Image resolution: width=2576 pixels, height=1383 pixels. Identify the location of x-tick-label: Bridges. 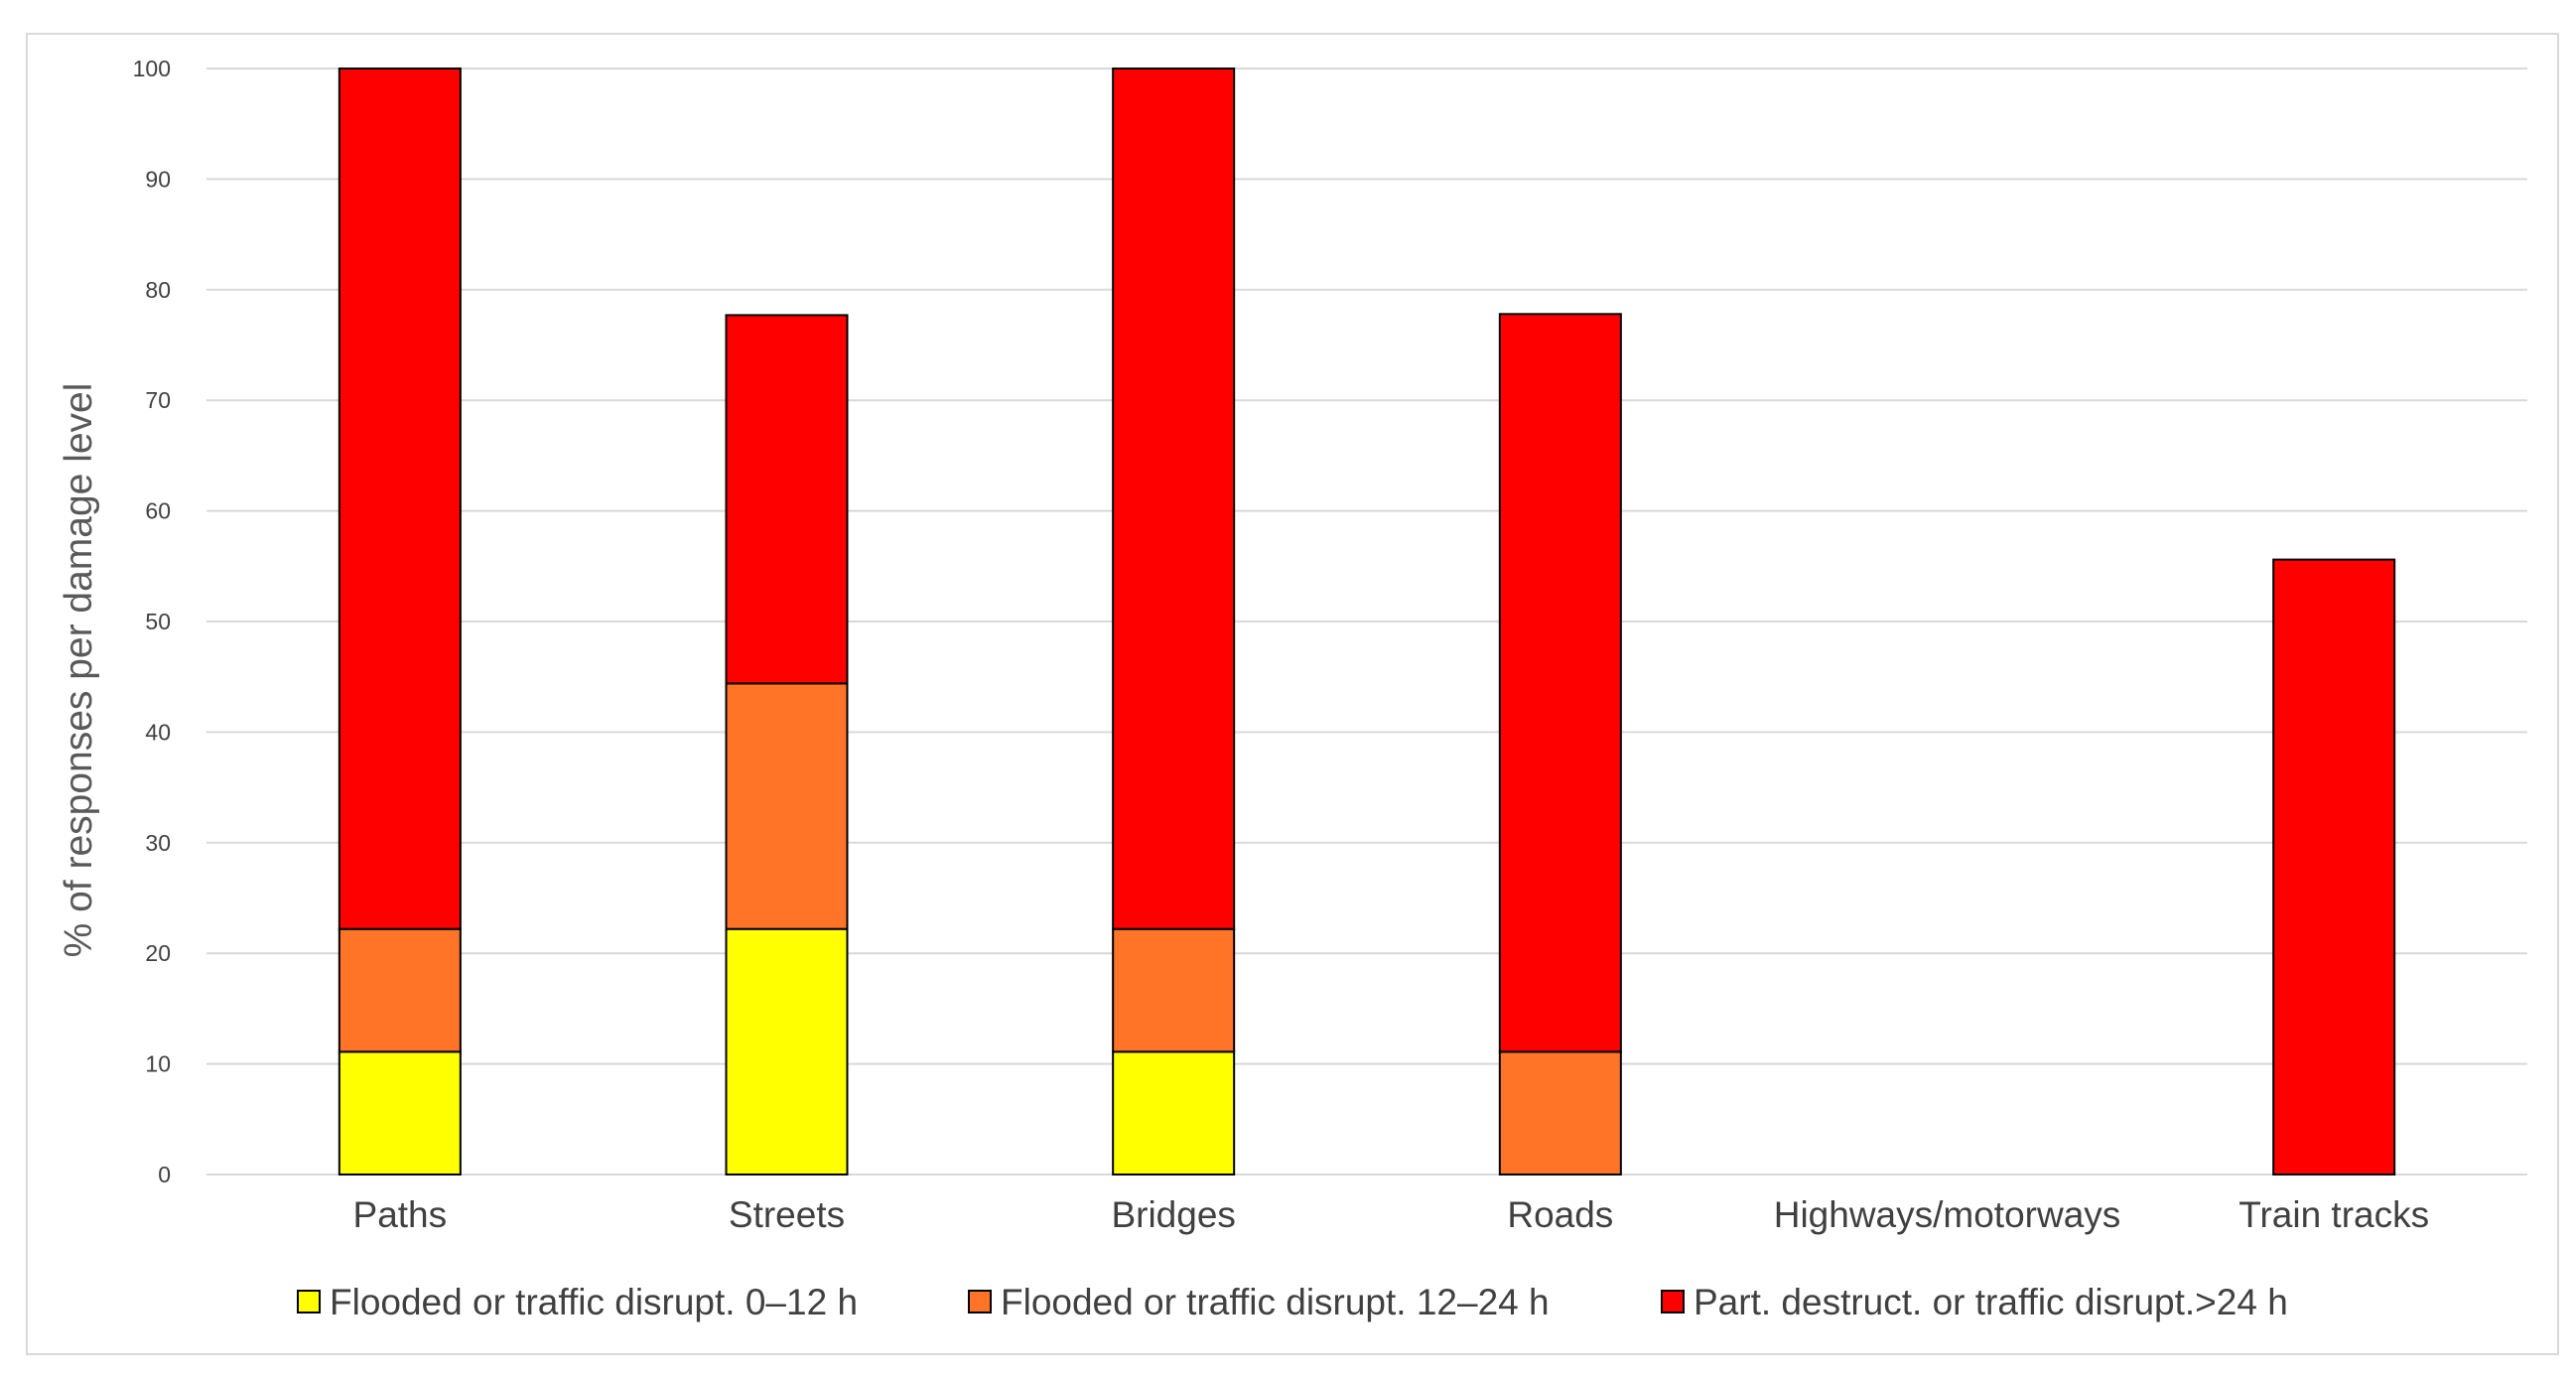
(1173, 1214).